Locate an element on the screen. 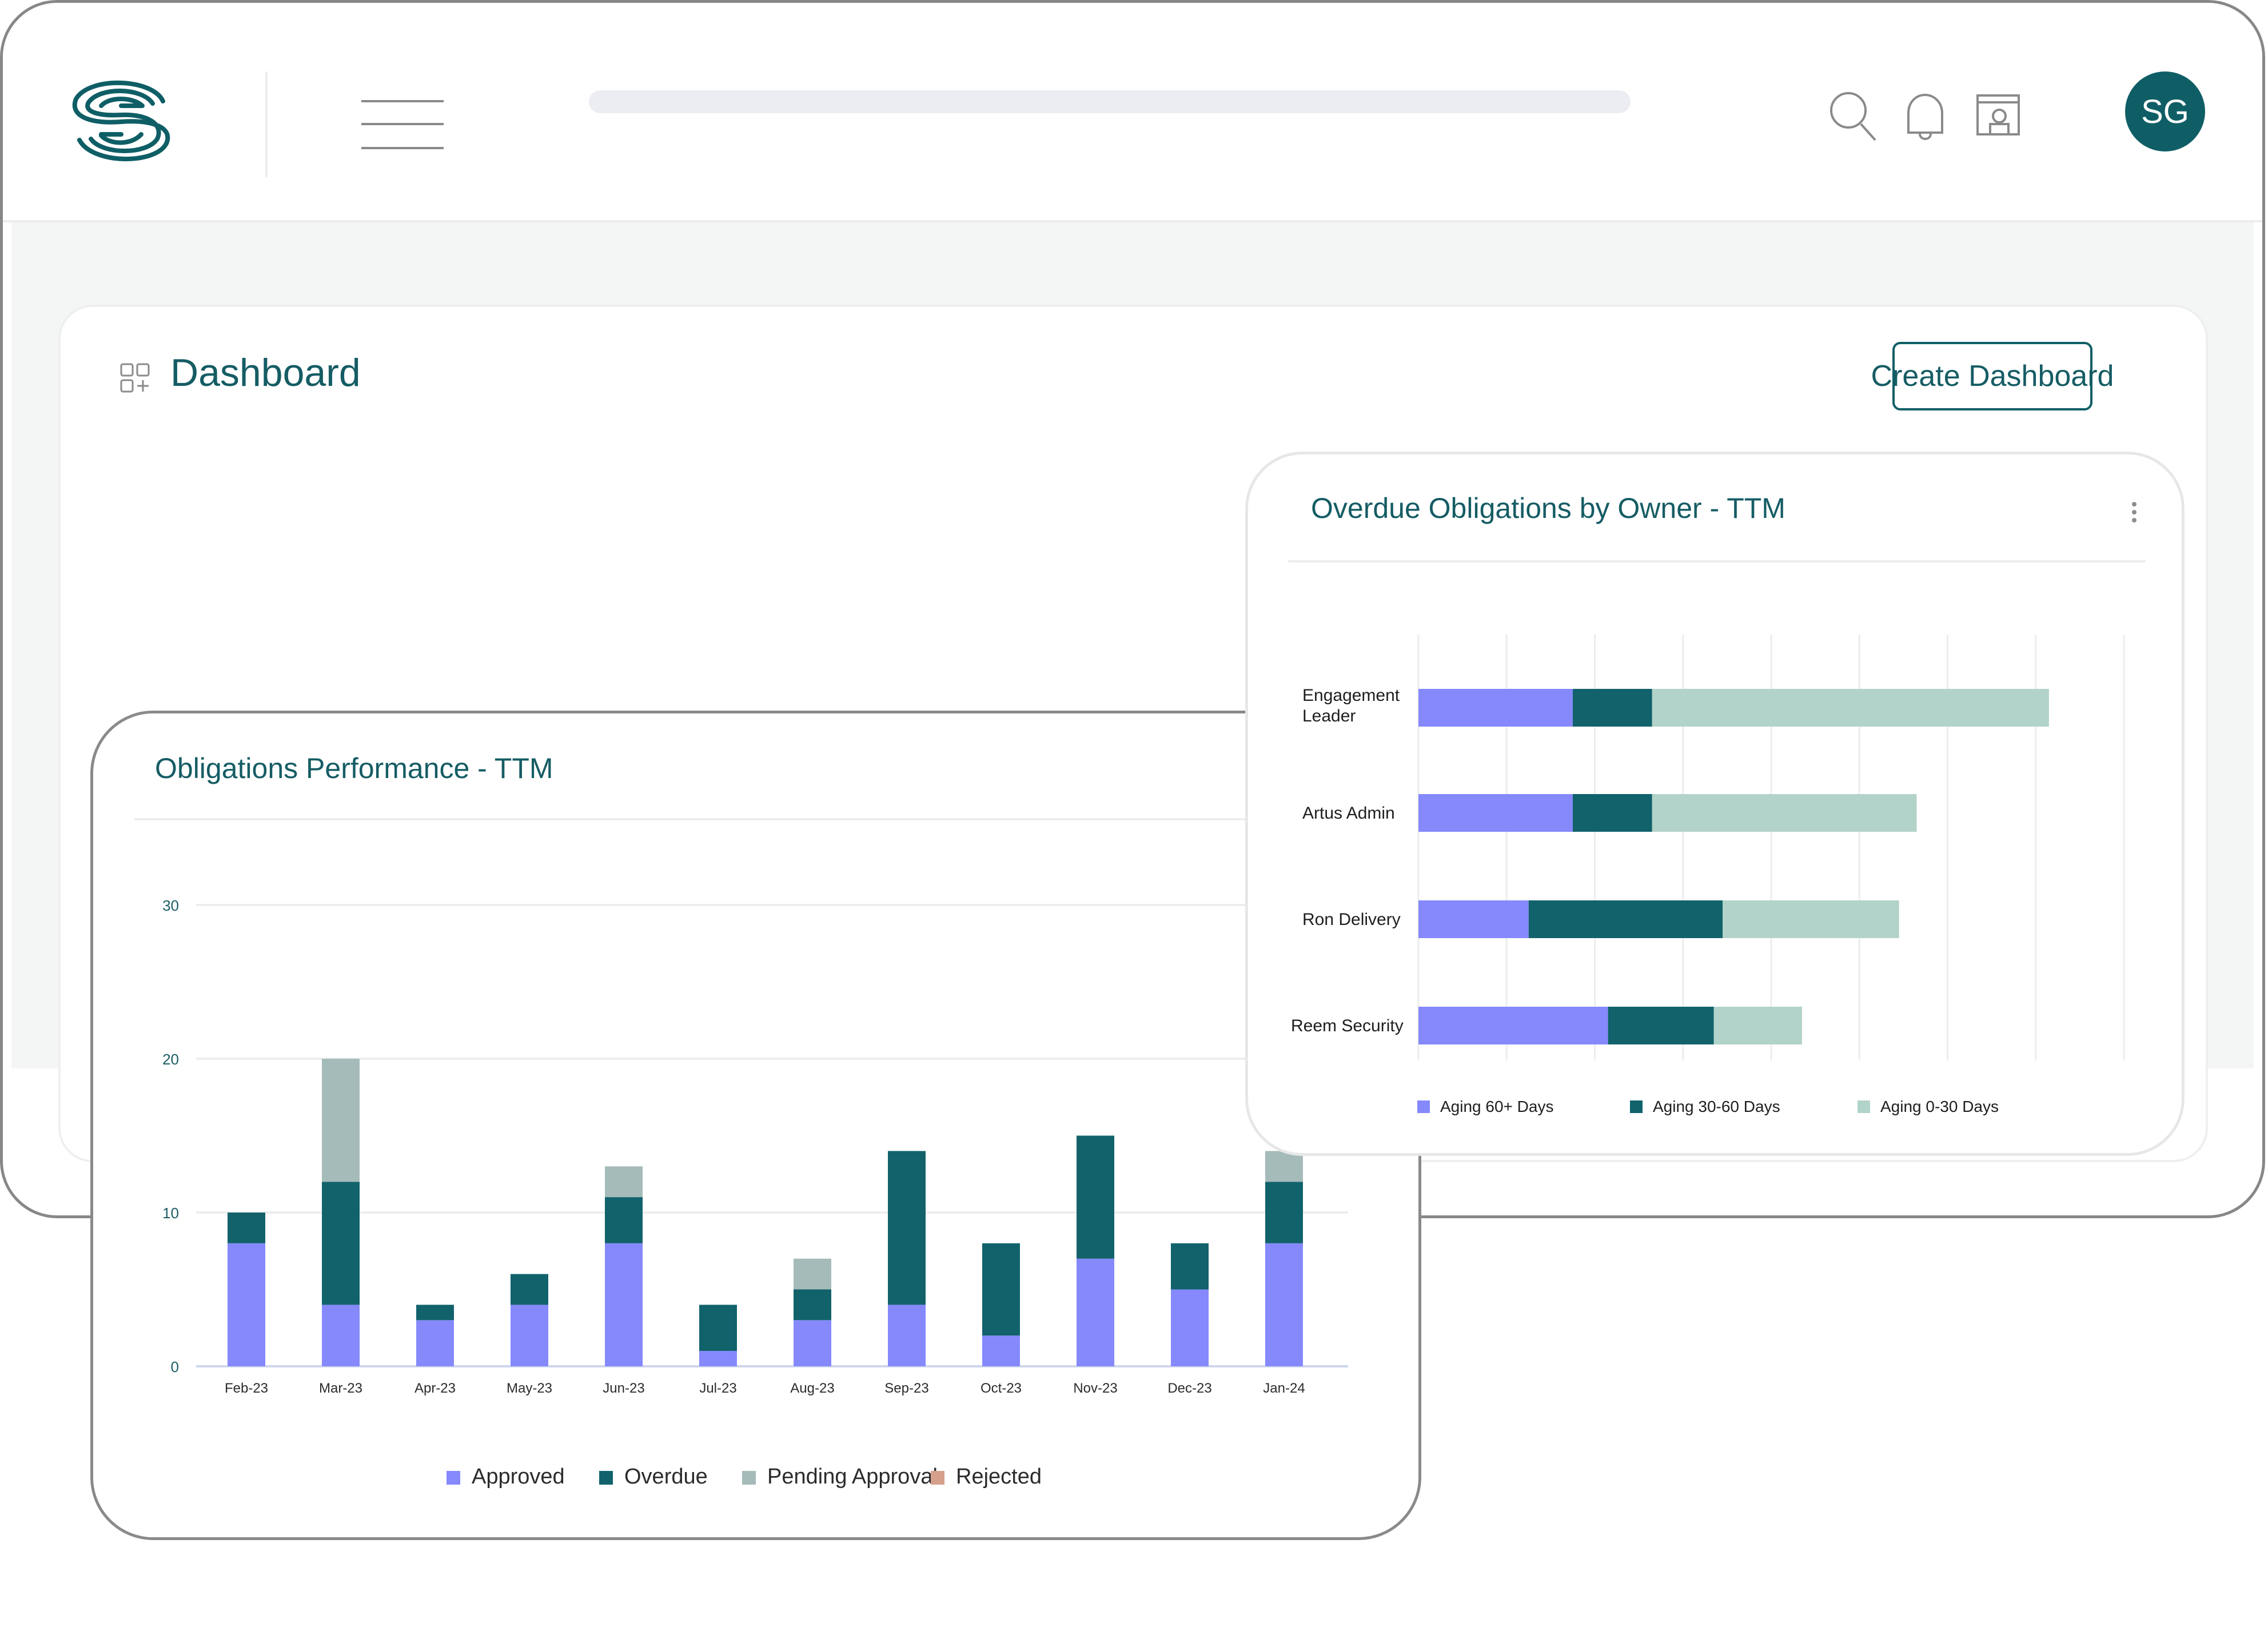 The image size is (2268, 1647). search-icon is located at coordinates (1852, 116).